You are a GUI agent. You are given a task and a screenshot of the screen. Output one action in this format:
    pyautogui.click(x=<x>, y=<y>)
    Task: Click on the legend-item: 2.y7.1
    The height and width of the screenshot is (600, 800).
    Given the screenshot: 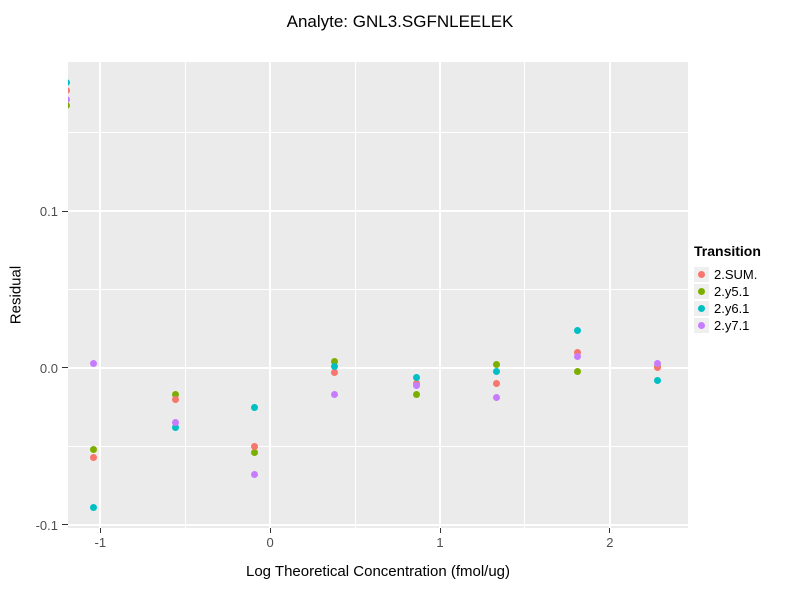 What is the action you would take?
    pyautogui.click(x=746, y=325)
    